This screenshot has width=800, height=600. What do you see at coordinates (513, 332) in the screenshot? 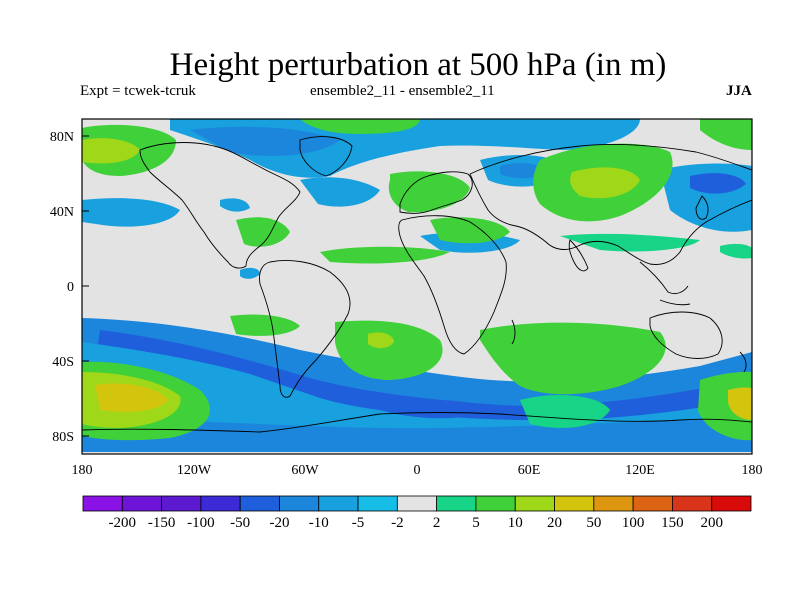
I see `coast-madagascar` at bounding box center [513, 332].